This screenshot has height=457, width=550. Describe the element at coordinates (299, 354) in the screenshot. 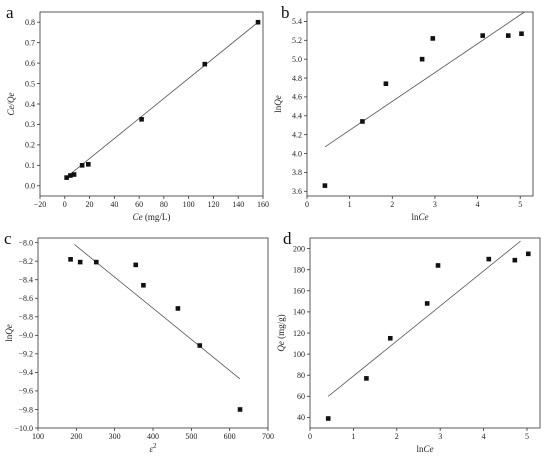

I see `y-tick-label: 100` at that location.